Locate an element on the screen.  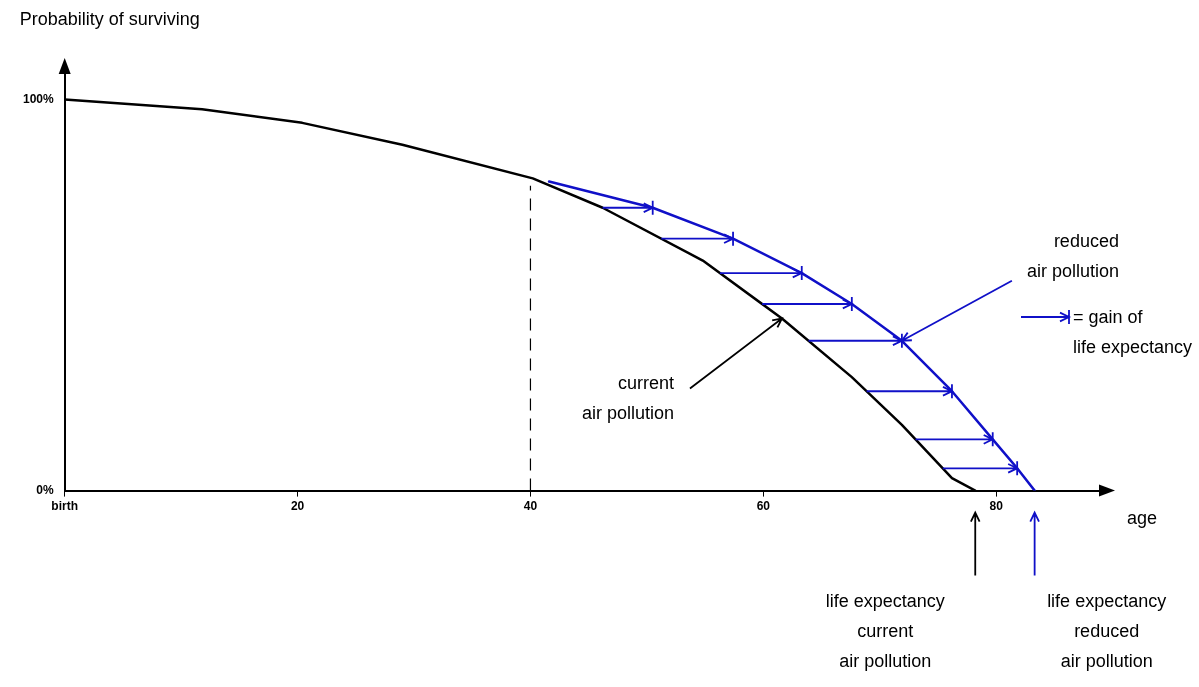
x-tick-label: birth is located at coordinates (65, 506).